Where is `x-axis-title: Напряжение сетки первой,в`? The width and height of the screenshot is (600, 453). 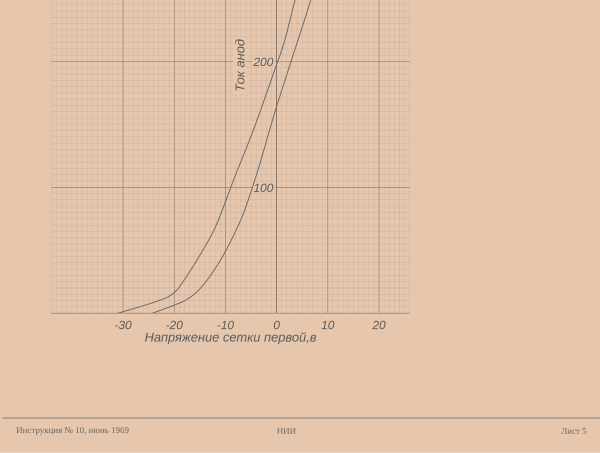 x-axis-title: Напряжение сетки первой,в is located at coordinates (230, 338).